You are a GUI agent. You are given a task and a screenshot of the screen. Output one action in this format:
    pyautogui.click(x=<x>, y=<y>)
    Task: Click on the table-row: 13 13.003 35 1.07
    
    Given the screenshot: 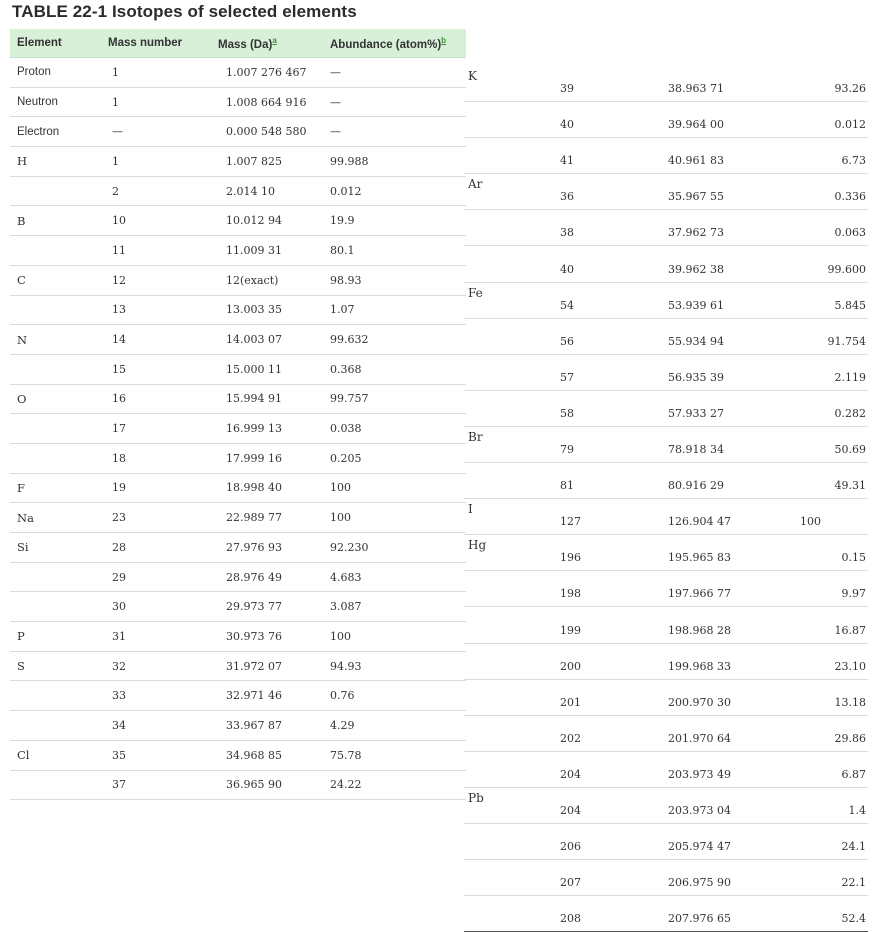 What is the action you would take?
    pyautogui.click(x=238, y=310)
    